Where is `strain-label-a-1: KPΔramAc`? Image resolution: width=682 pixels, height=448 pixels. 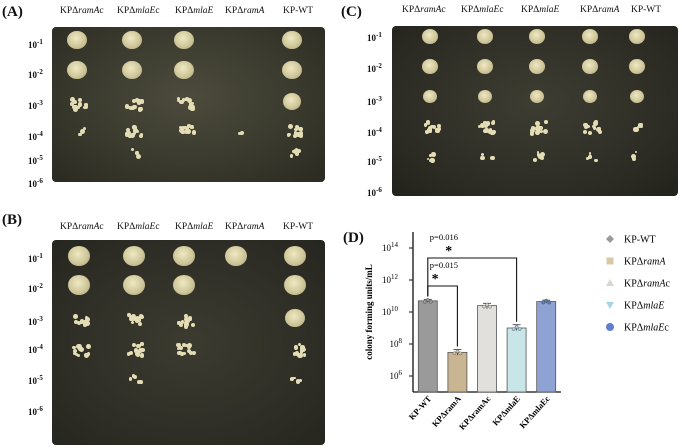 strain-label-a-1: KPΔramAc is located at coordinates (82, 11).